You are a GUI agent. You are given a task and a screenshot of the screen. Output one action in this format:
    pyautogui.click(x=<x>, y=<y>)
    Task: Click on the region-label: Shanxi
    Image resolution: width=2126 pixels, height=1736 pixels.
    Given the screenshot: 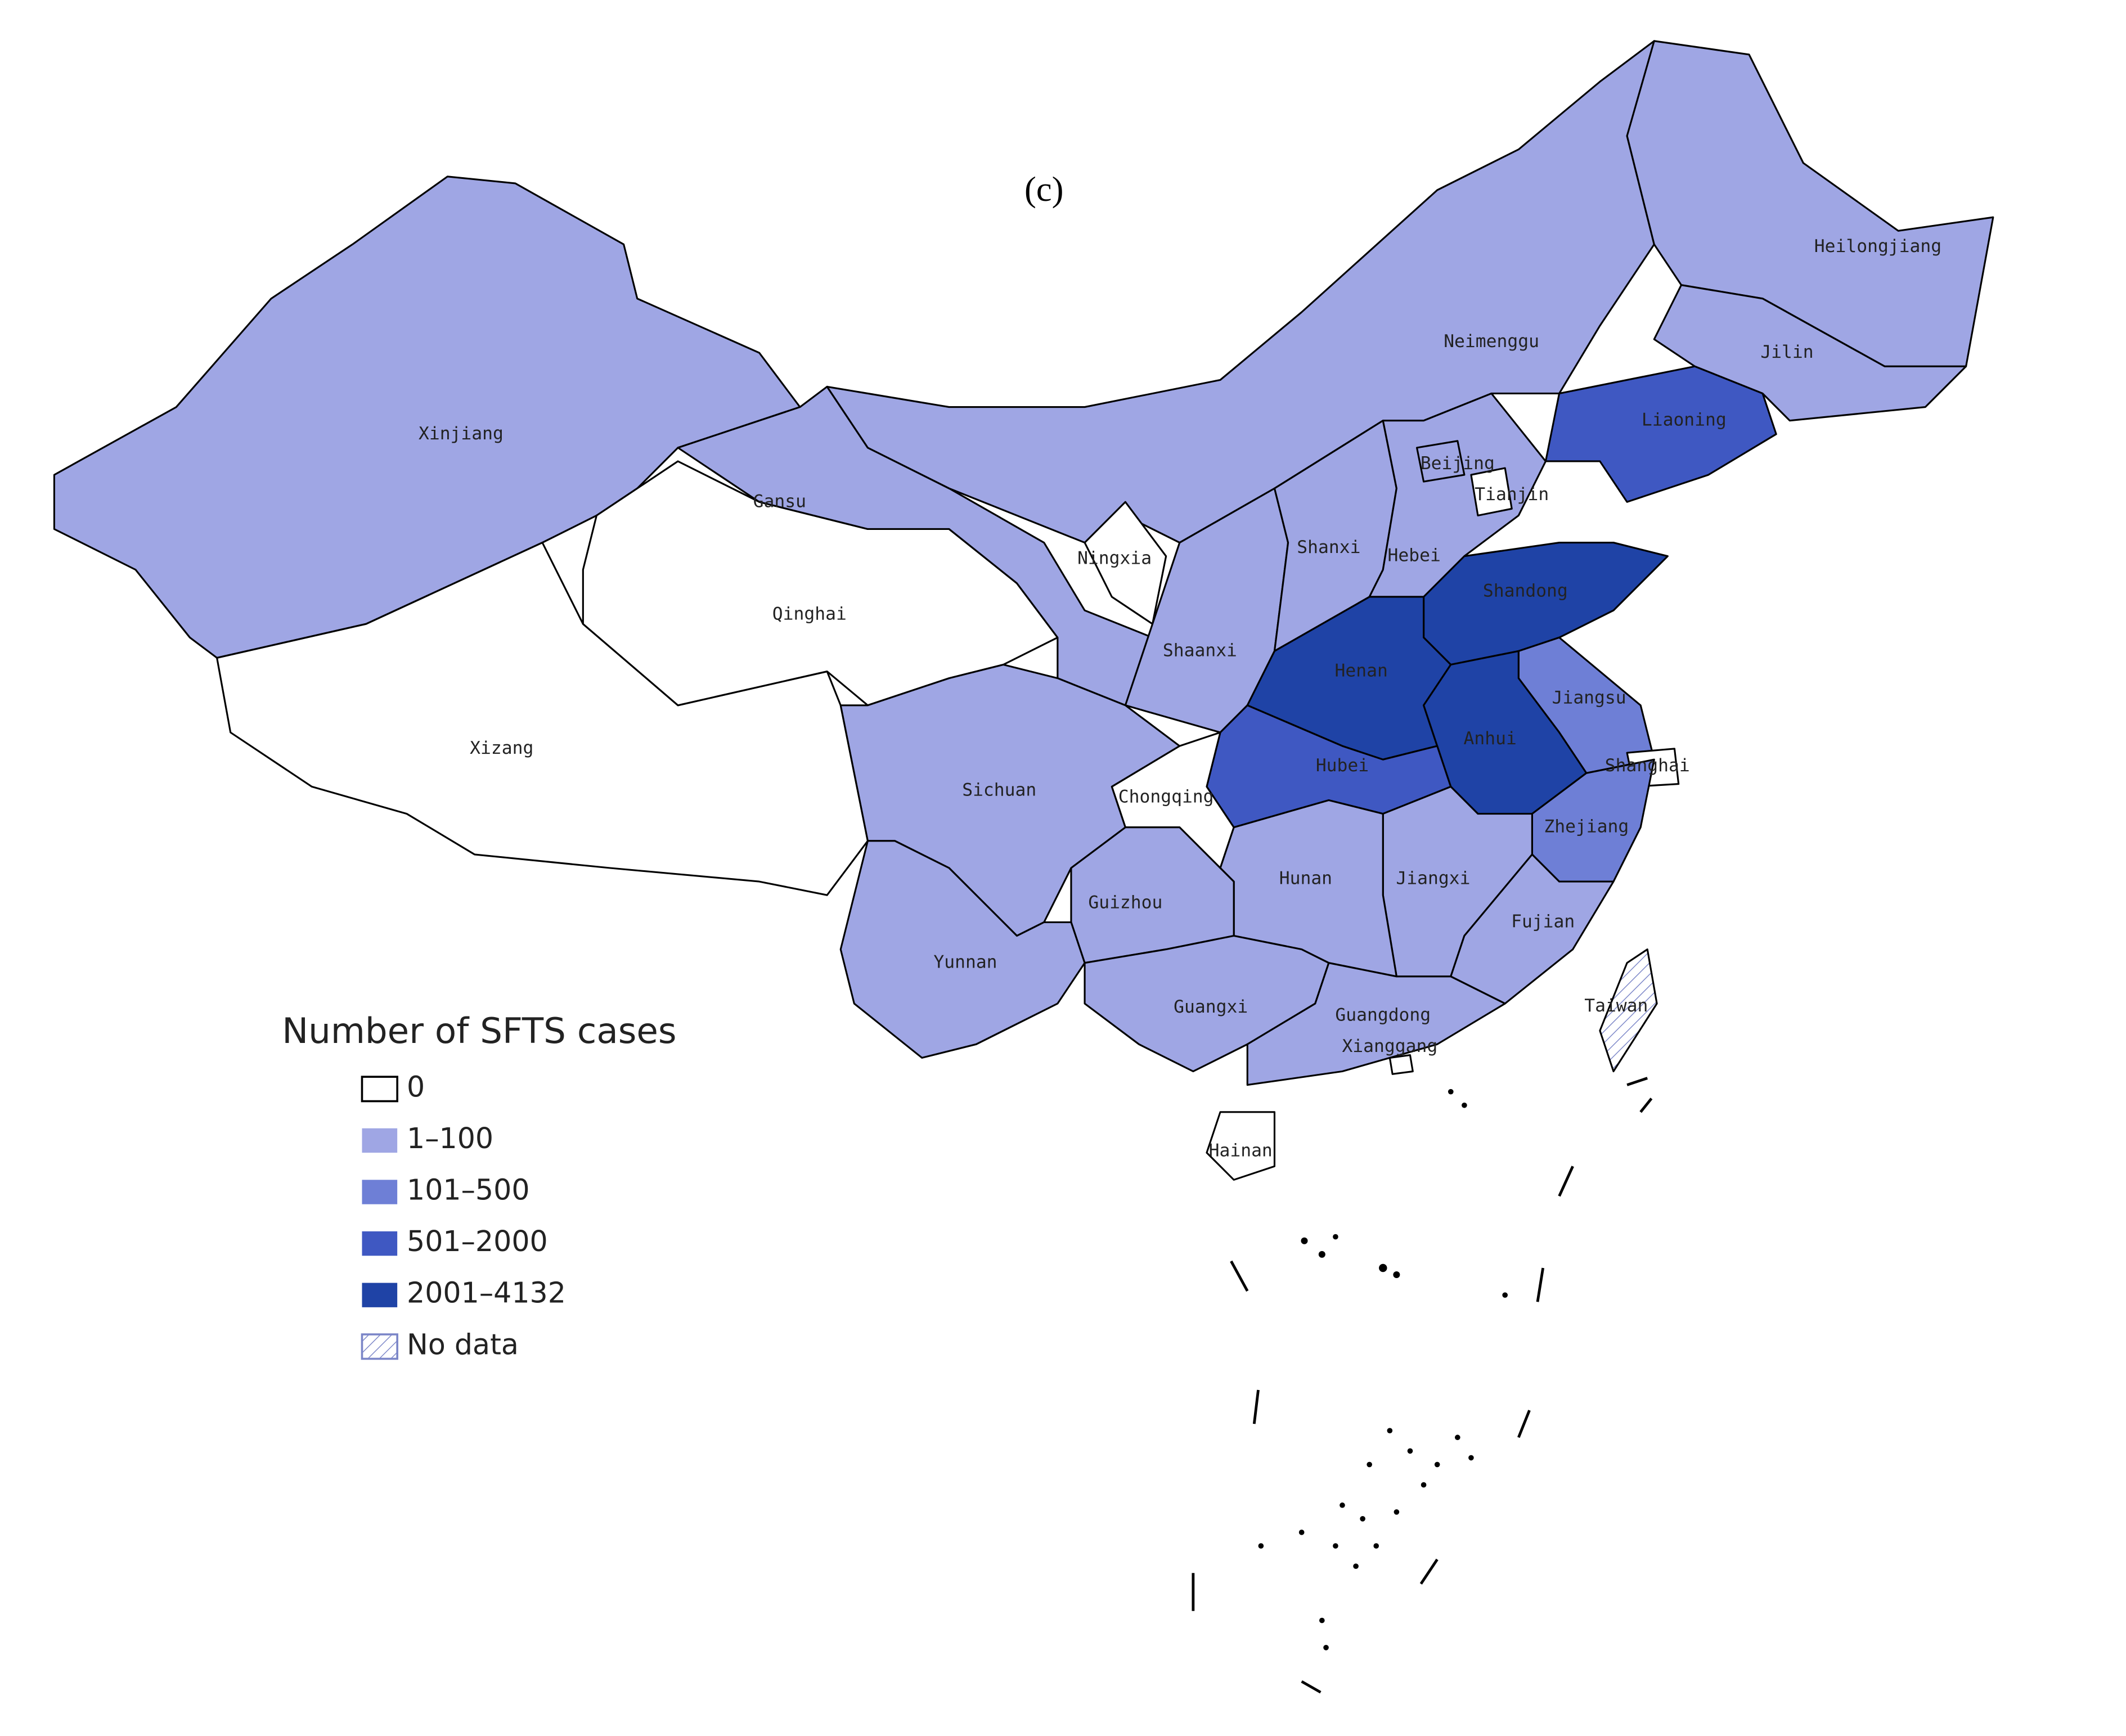 What is the action you would take?
    pyautogui.click(x=1328, y=547)
    